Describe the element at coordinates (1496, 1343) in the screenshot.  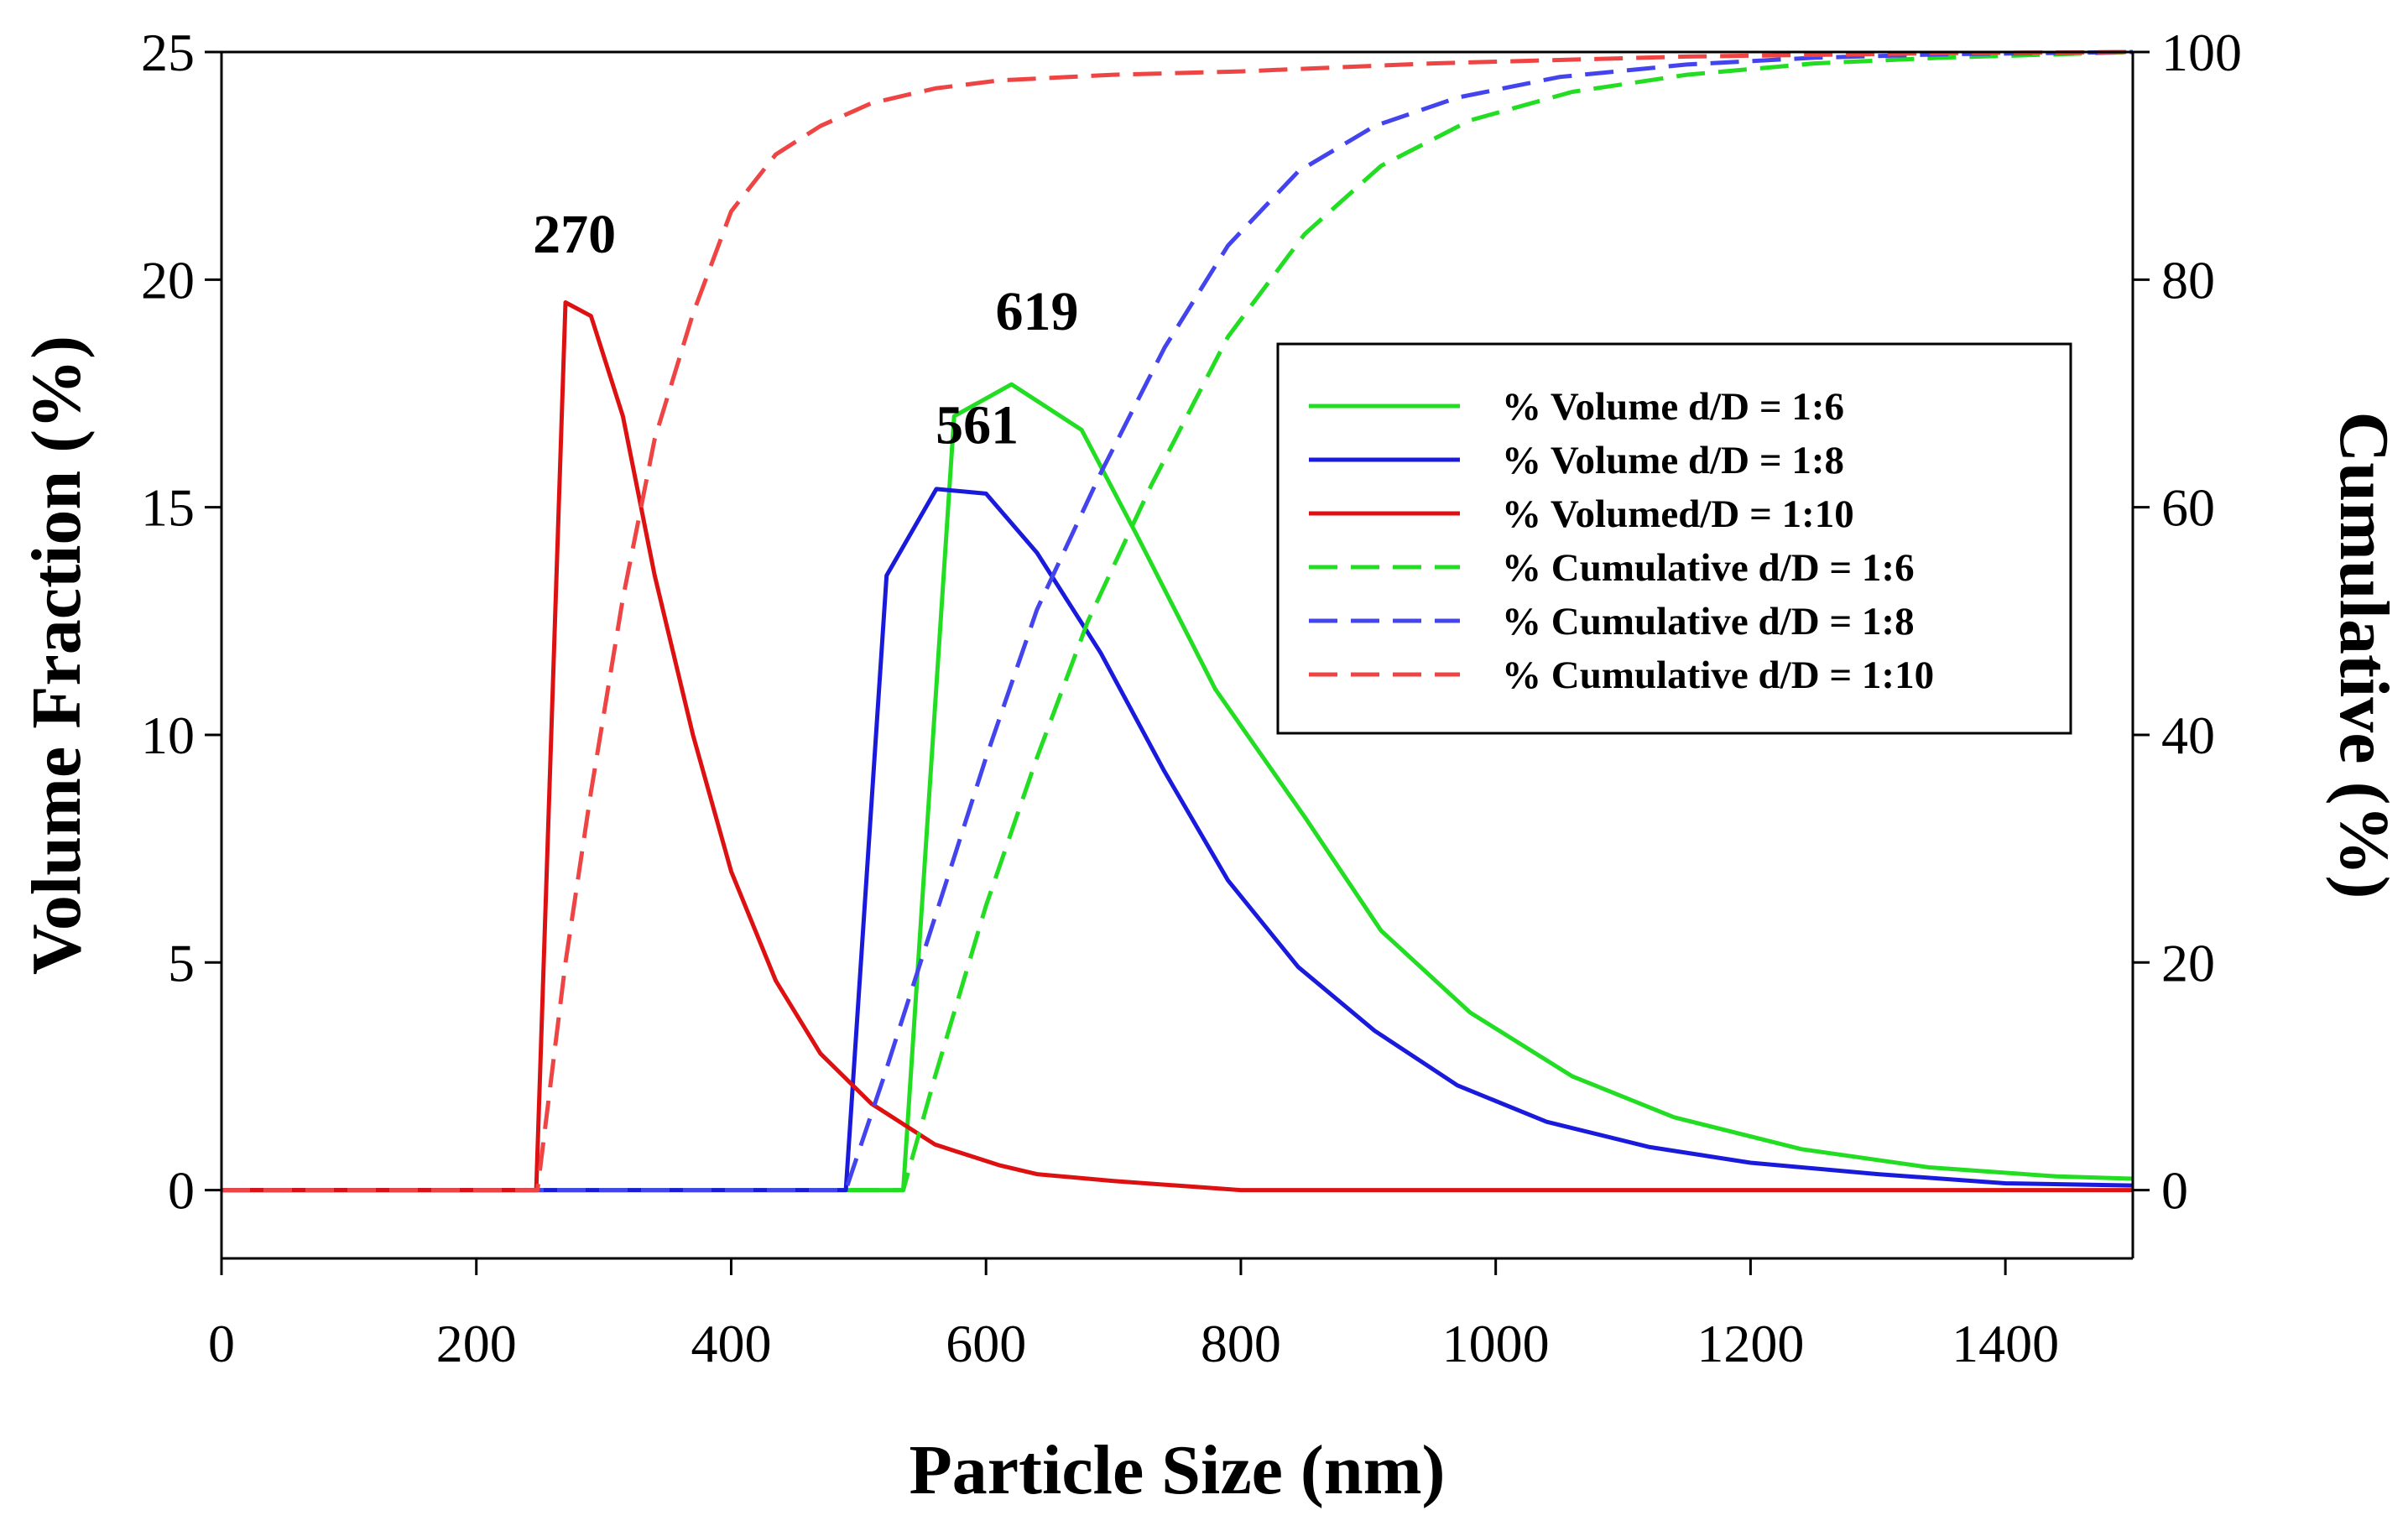
I see `x-tick-label: 1000` at that location.